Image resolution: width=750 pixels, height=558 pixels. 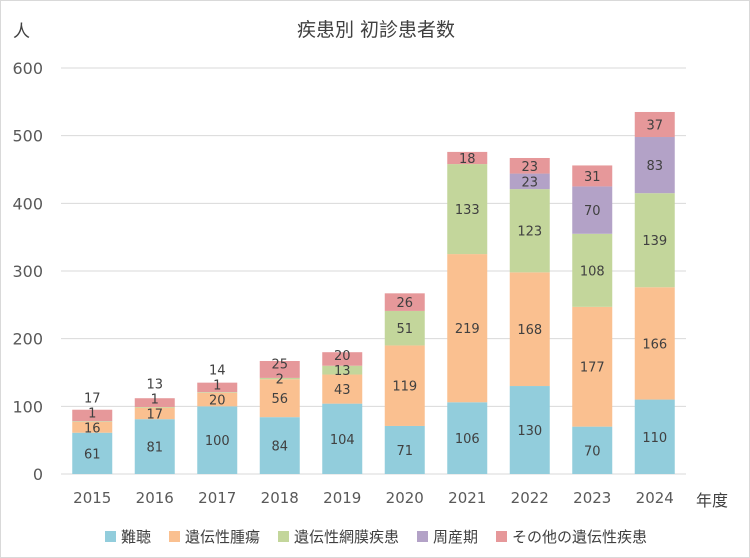 I want to click on data-label: 104, so click(x=342, y=440).